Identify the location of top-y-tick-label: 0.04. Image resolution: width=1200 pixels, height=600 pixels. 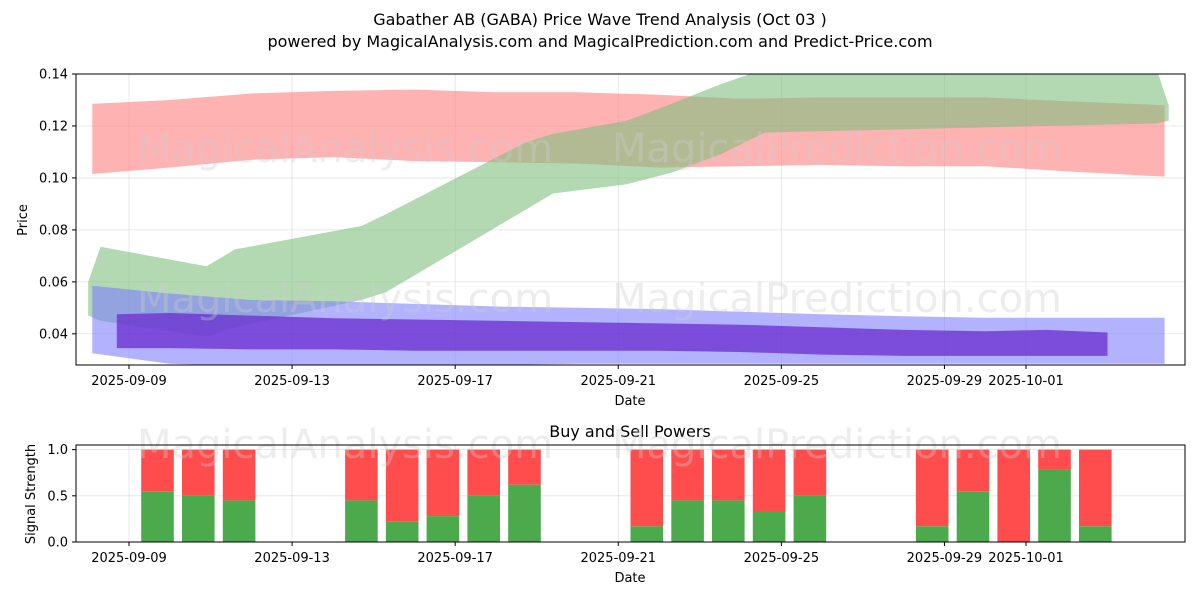
(53, 334).